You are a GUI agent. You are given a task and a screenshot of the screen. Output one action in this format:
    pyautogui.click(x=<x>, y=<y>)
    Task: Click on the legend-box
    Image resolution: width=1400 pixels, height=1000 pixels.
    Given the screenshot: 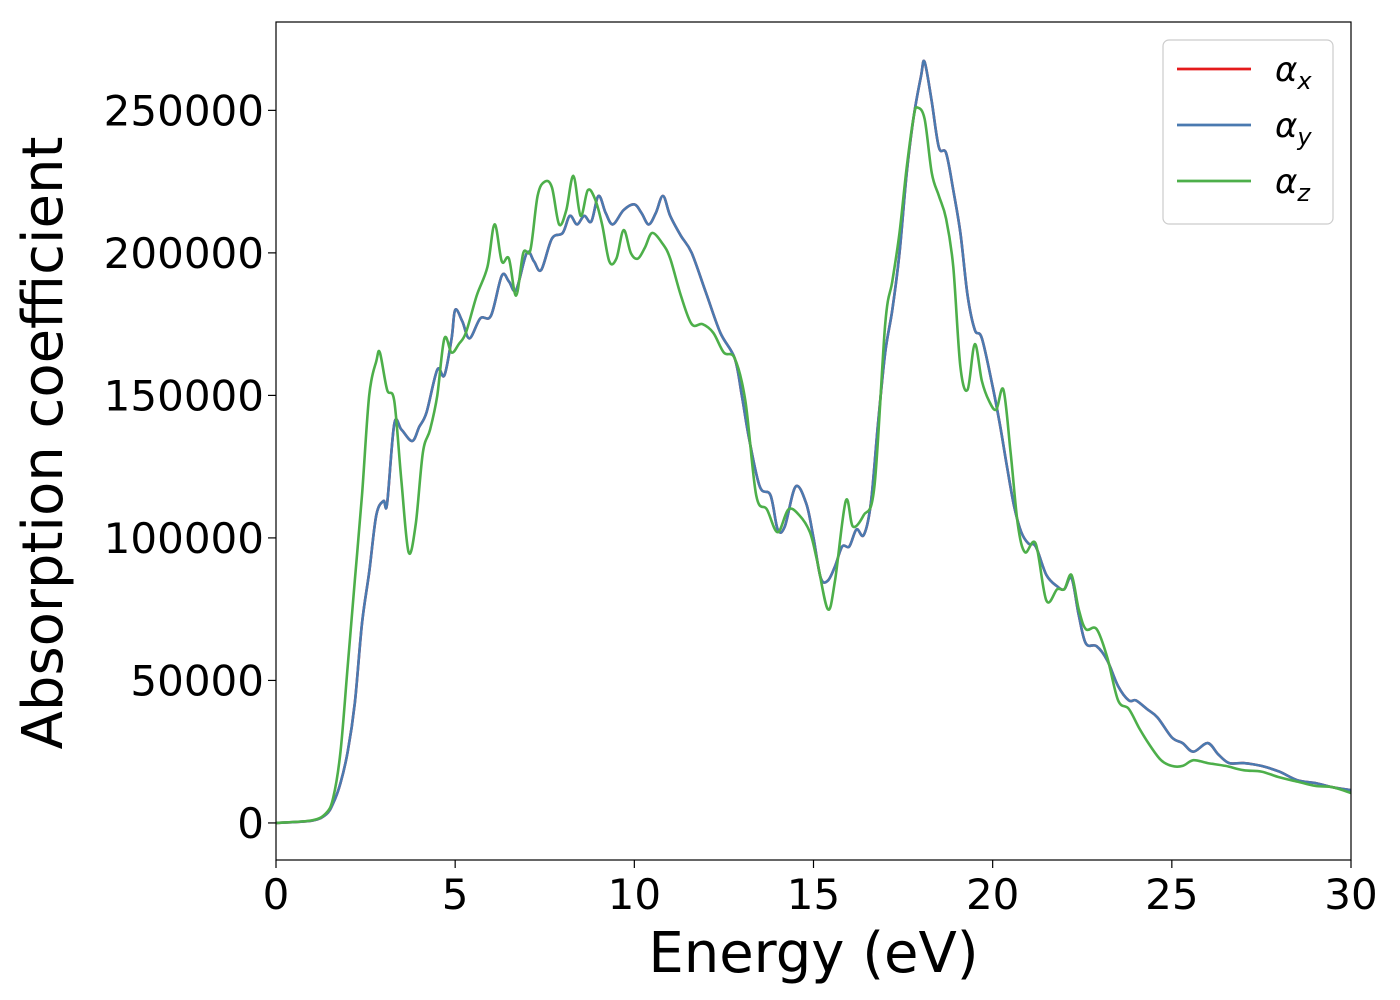 What is the action you would take?
    pyautogui.click(x=1248, y=132)
    